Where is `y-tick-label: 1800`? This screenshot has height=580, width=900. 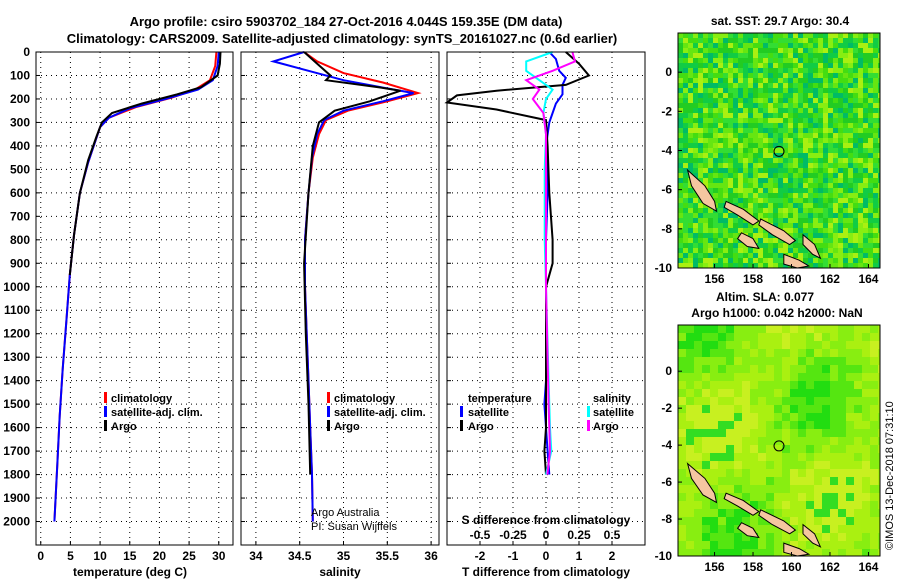
y-tick-label: 1800 is located at coordinates (16, 475).